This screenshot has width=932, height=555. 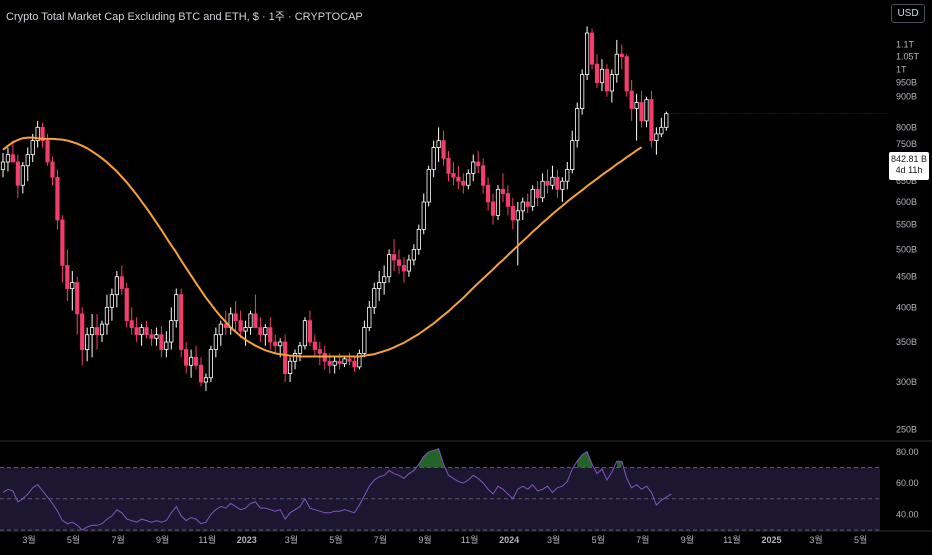 I want to click on rsi-band, so click(x=440, y=498).